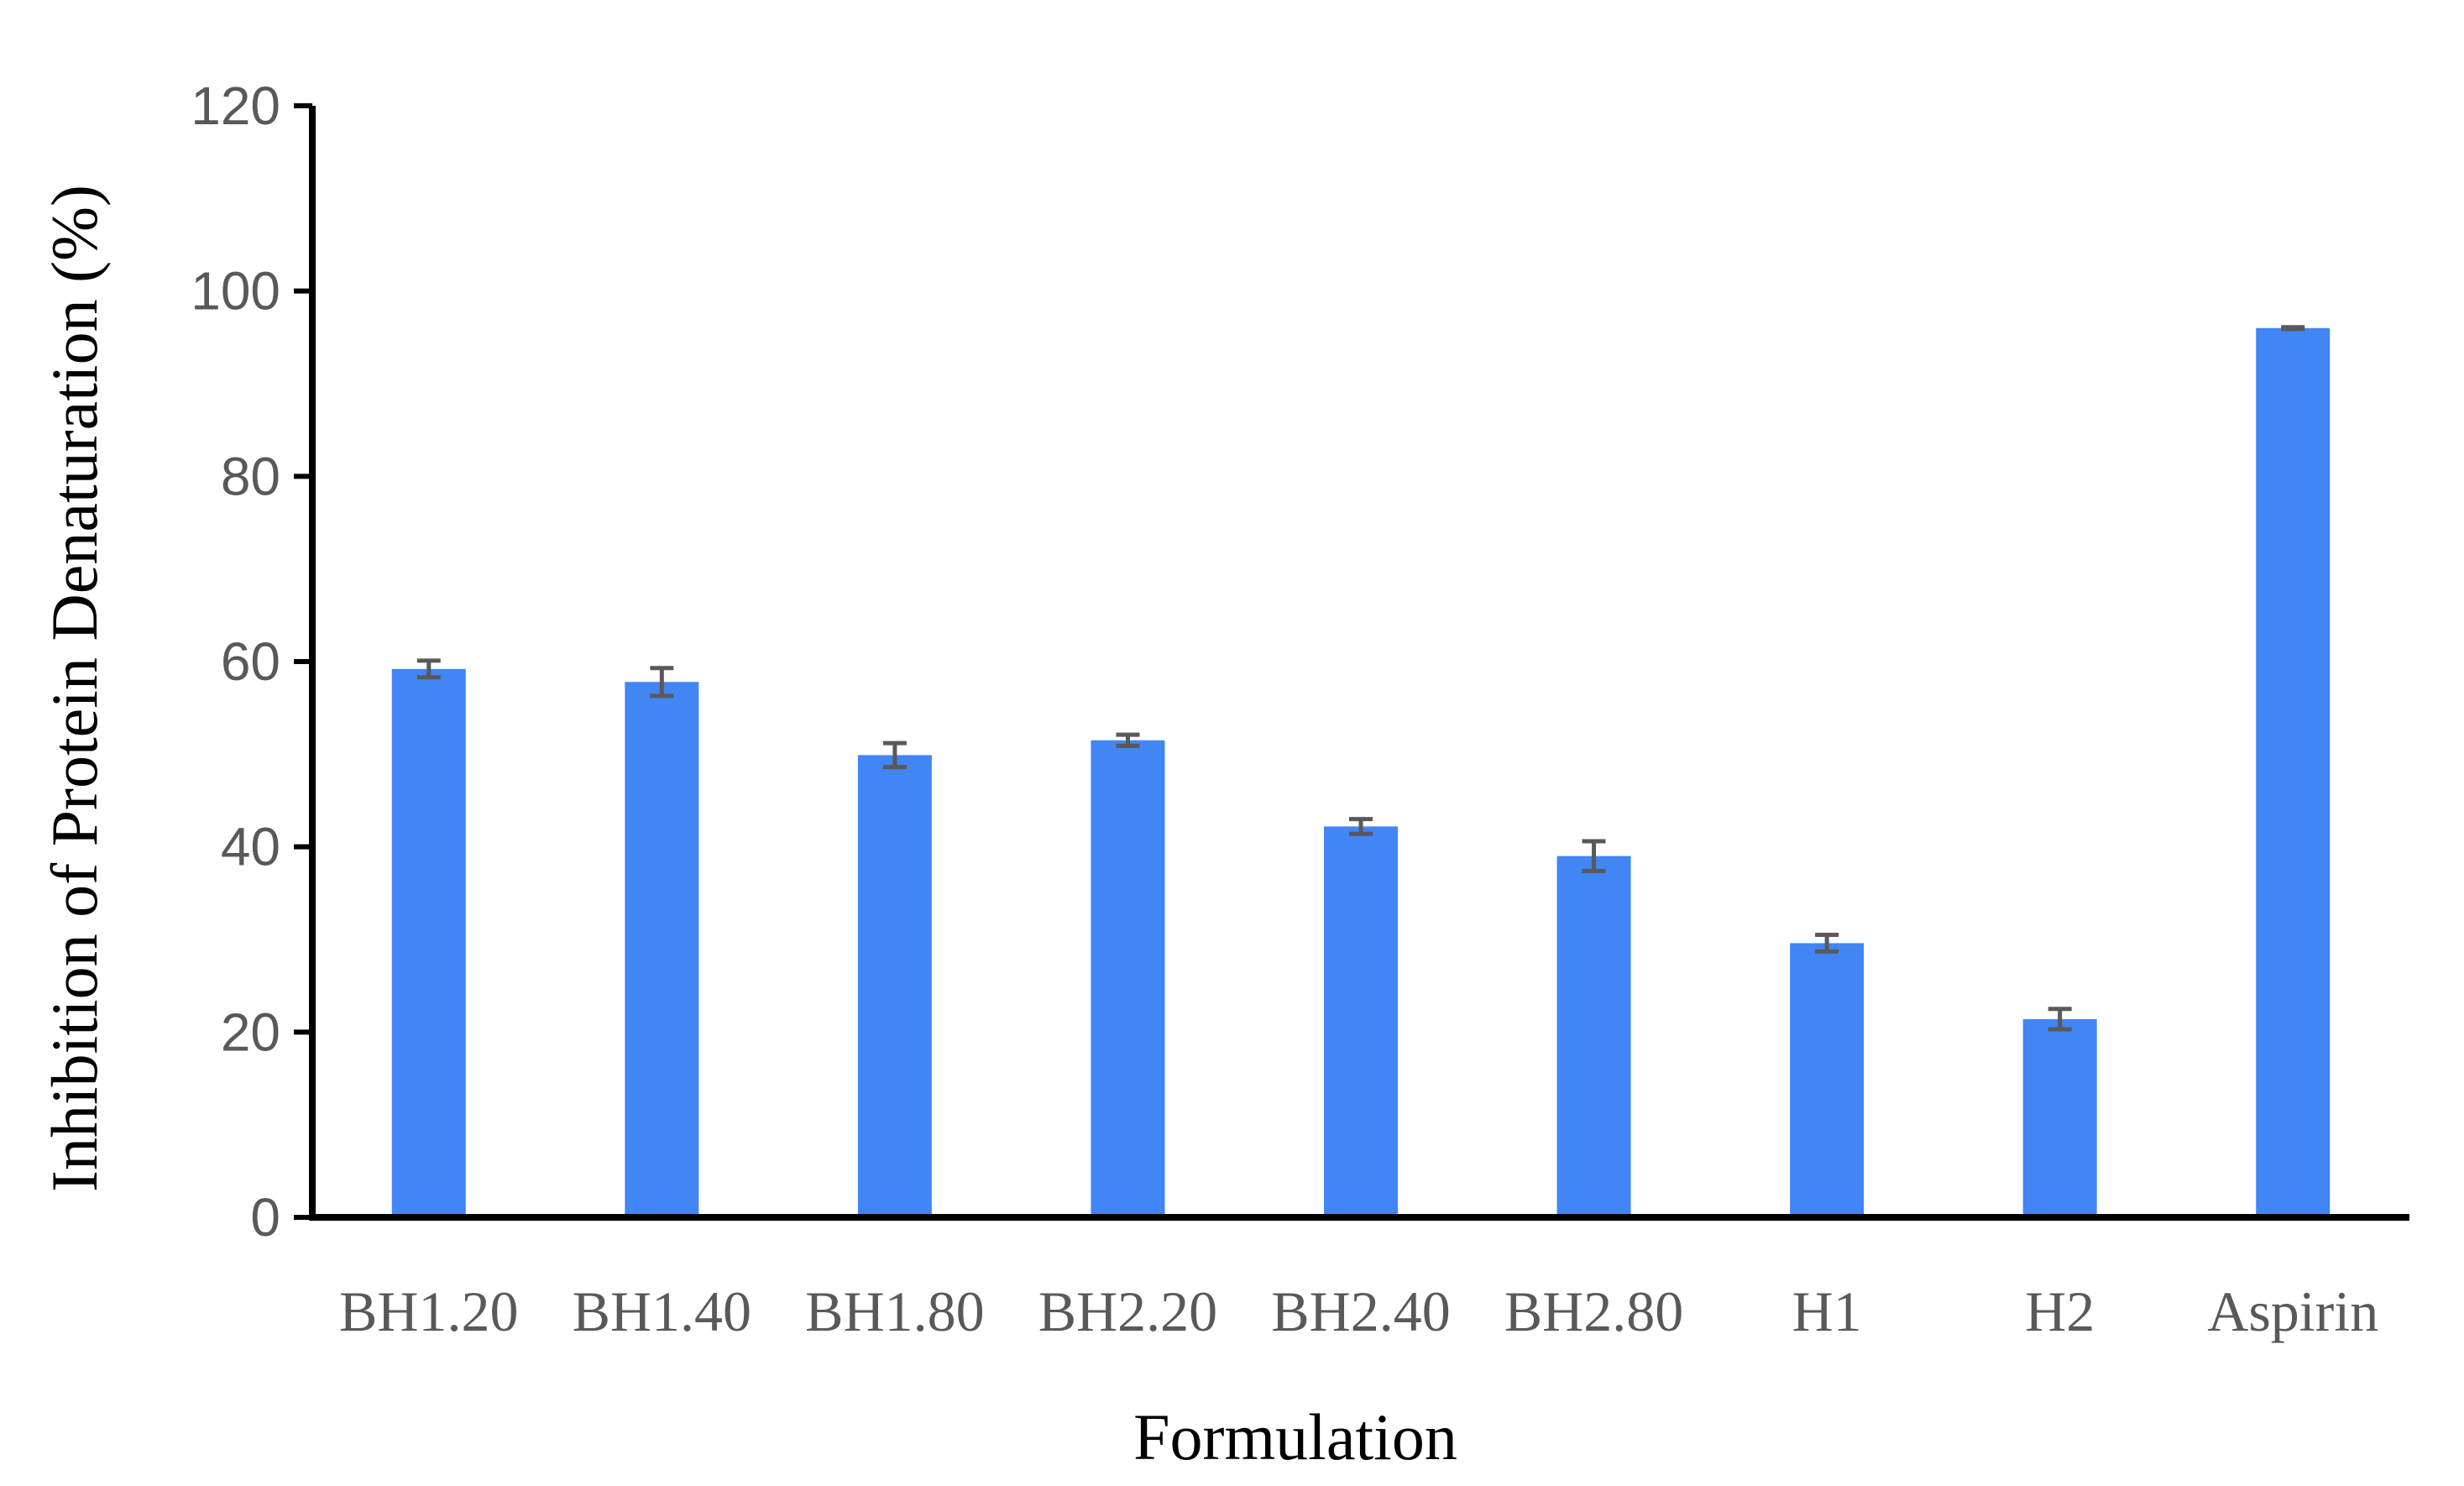  I want to click on x-tick-label: BH2.80, so click(1593, 1311).